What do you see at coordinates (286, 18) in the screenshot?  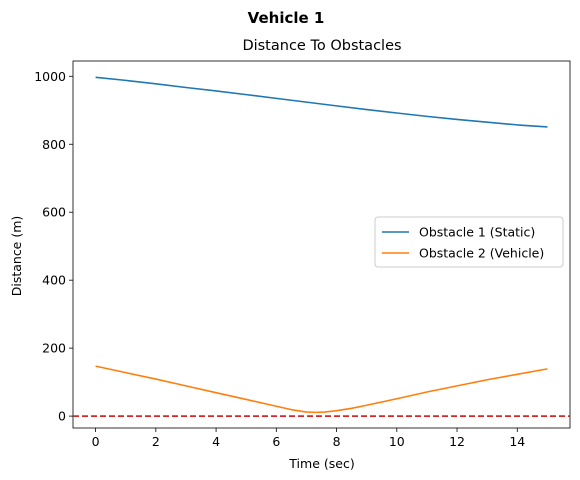 I see `figure-suptitle: Vehicle 1` at bounding box center [286, 18].